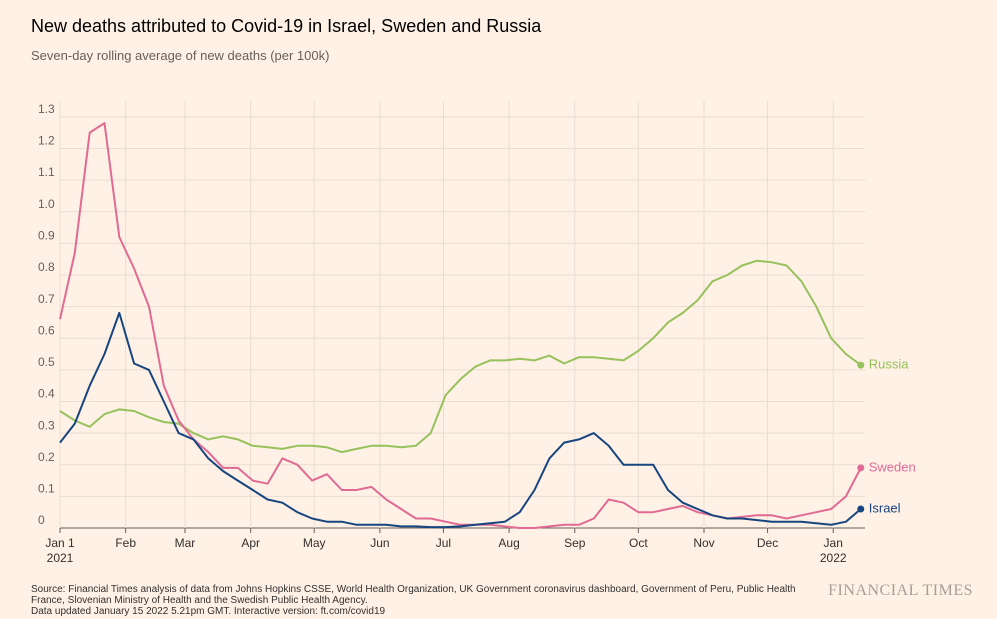 The height and width of the screenshot is (619, 997). Describe the element at coordinates (889, 364) in the screenshot. I see `series-label: Russia` at that location.